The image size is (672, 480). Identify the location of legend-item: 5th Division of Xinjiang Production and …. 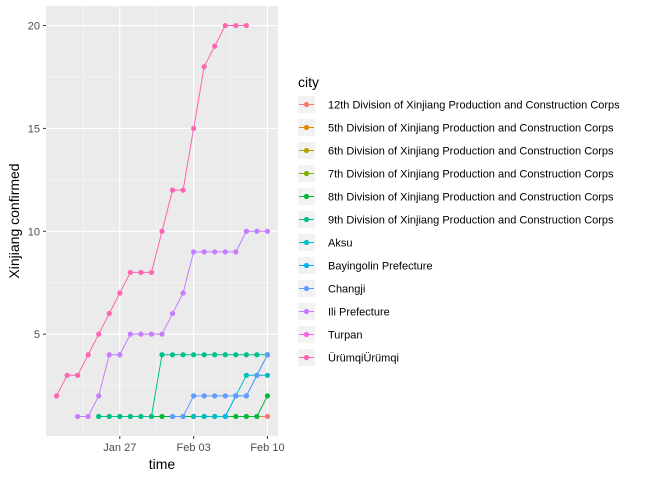
(456, 127).